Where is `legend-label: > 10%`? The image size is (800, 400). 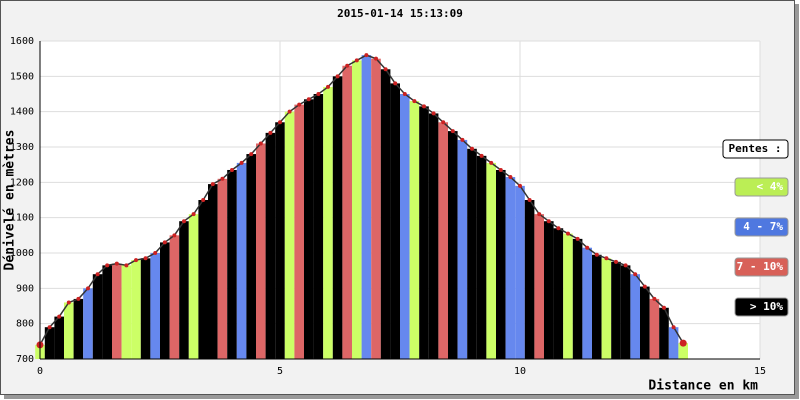
legend-label: > 10% is located at coordinates (766, 306).